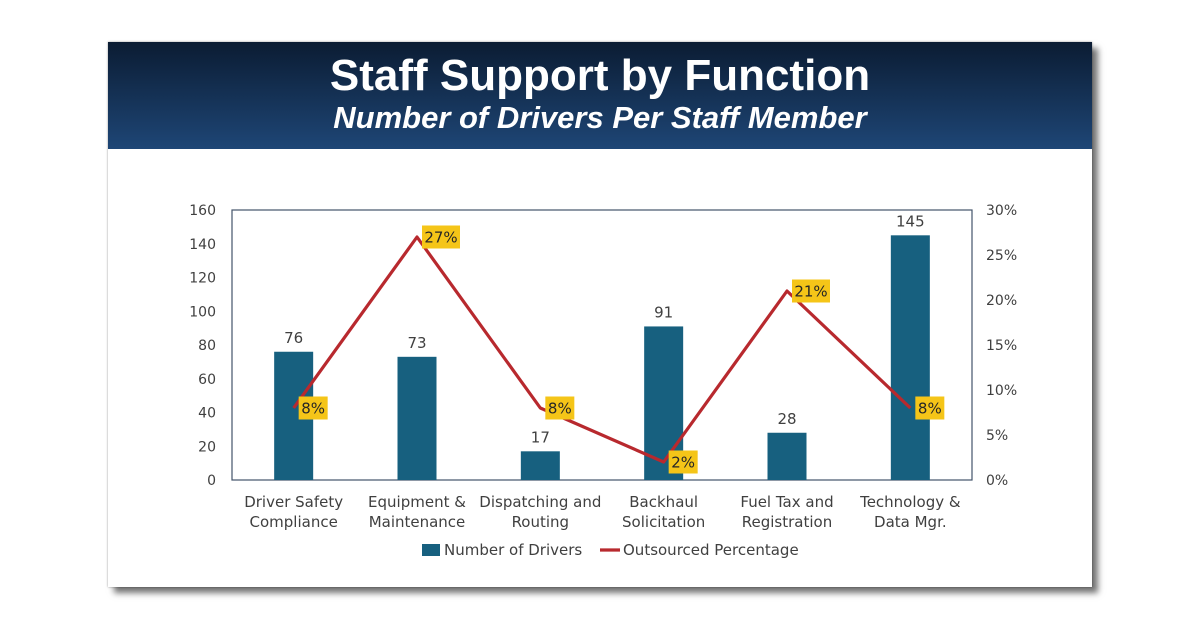 This screenshot has width=1200, height=628. Describe the element at coordinates (1001, 211) in the screenshot. I see `y2-axis-tick-label: 30%` at that location.